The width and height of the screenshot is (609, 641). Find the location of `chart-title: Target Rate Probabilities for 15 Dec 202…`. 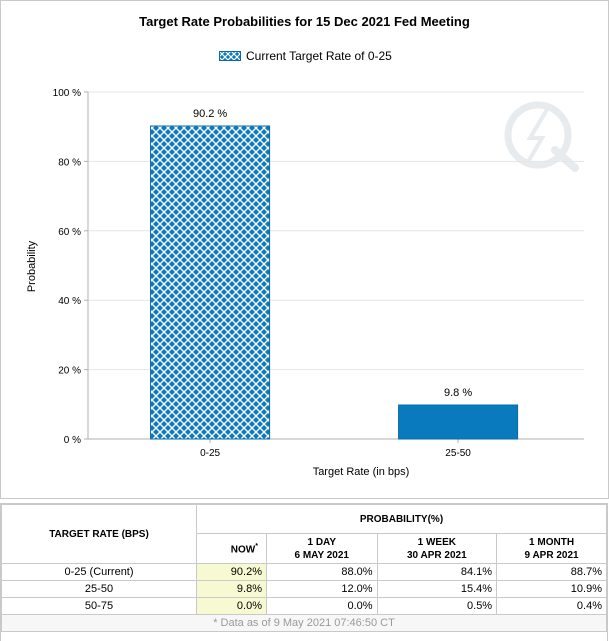

chart-title: Target Rate Probabilities for 15 Dec 202… is located at coordinates (304, 21).